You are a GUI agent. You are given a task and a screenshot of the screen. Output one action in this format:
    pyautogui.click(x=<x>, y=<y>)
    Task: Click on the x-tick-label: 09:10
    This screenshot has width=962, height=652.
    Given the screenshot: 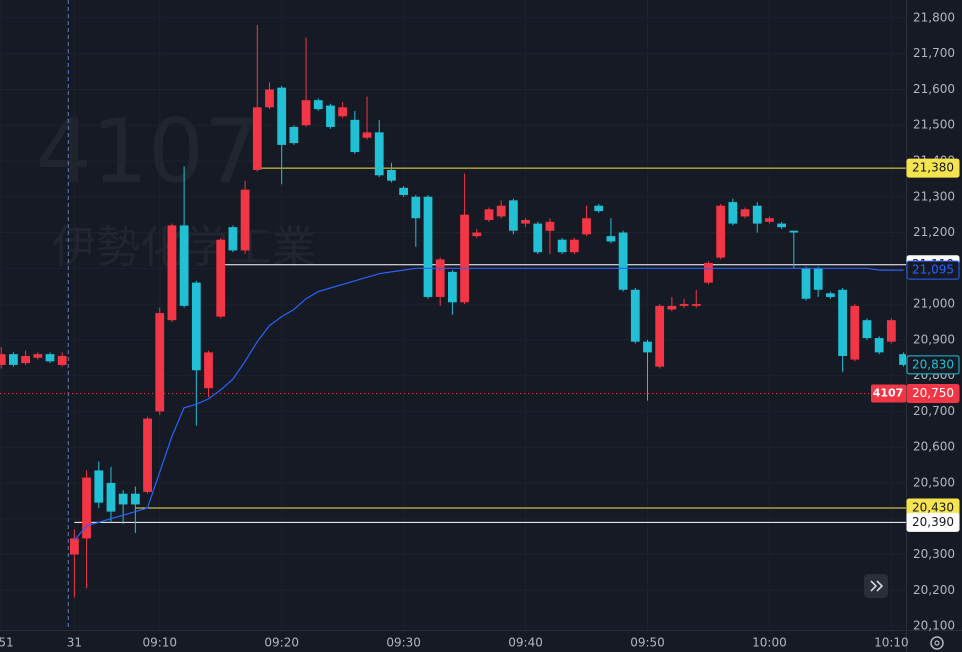 What is the action you would take?
    pyautogui.click(x=159, y=643)
    